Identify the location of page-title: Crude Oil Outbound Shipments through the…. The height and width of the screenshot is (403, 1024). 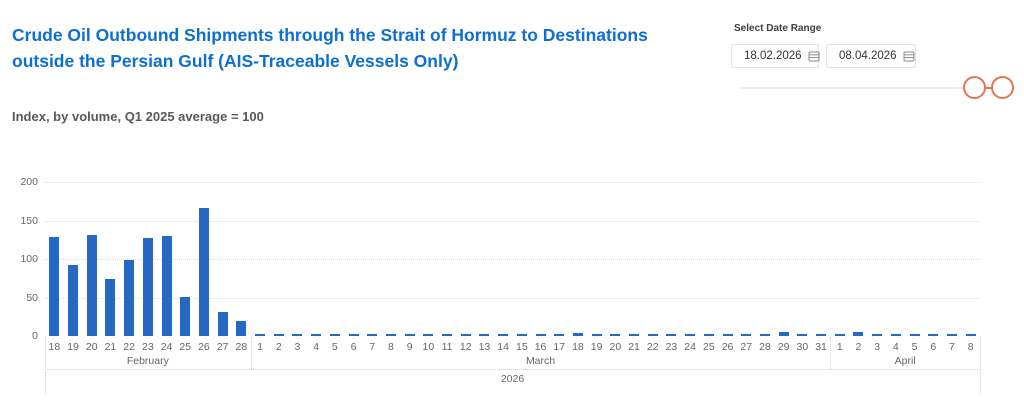
(330, 48).